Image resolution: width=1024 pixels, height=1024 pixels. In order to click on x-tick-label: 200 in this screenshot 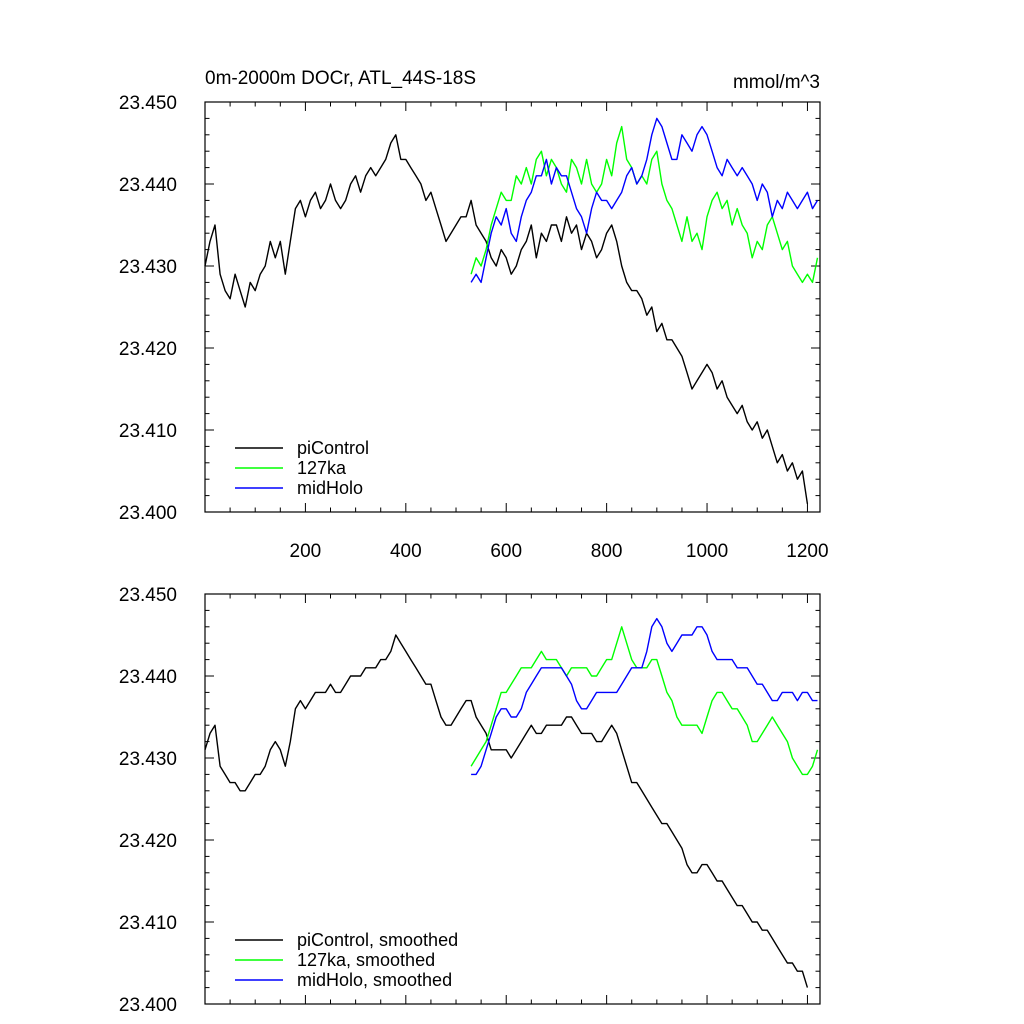, I will do `click(306, 551)`.